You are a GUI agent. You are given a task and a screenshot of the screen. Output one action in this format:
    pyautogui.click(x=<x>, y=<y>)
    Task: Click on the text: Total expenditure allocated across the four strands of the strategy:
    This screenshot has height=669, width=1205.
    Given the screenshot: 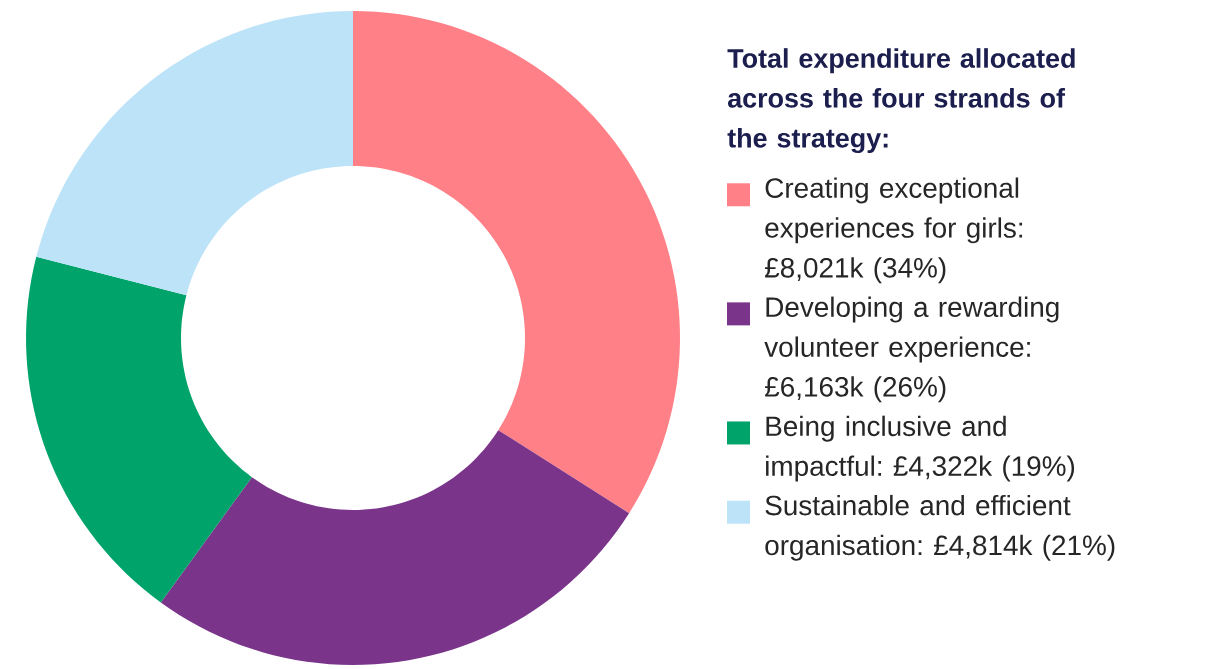 What is the action you would take?
    pyautogui.click(x=901, y=101)
    